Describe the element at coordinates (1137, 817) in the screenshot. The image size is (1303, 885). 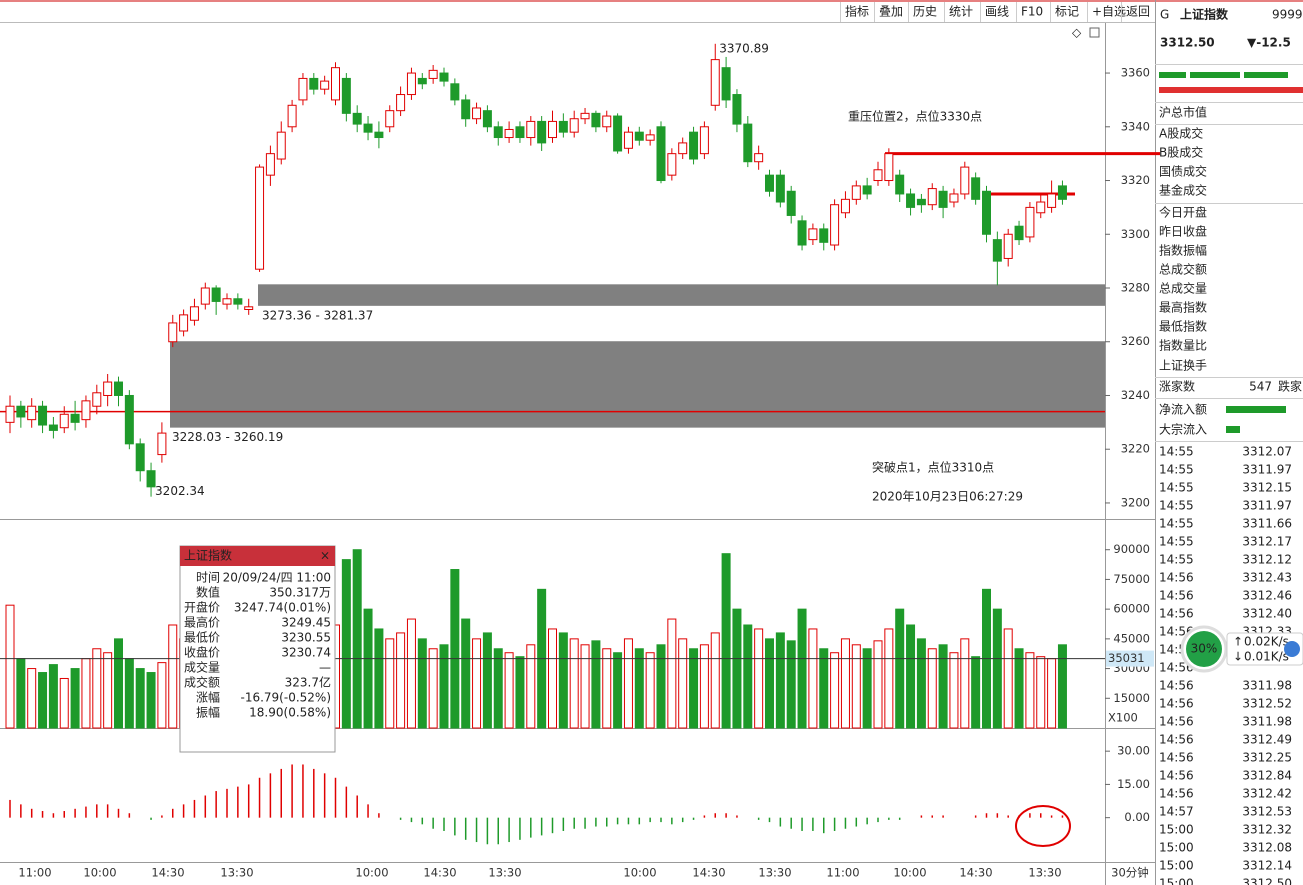
I see `y-tick-label: 0.00` at that location.